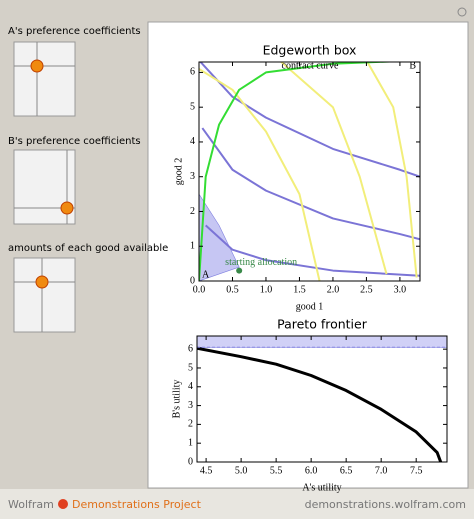 This screenshot has height=519, width=474. Describe the element at coordinates (199, 289) in the screenshot. I see `x-tick-label: 0.0` at that location.